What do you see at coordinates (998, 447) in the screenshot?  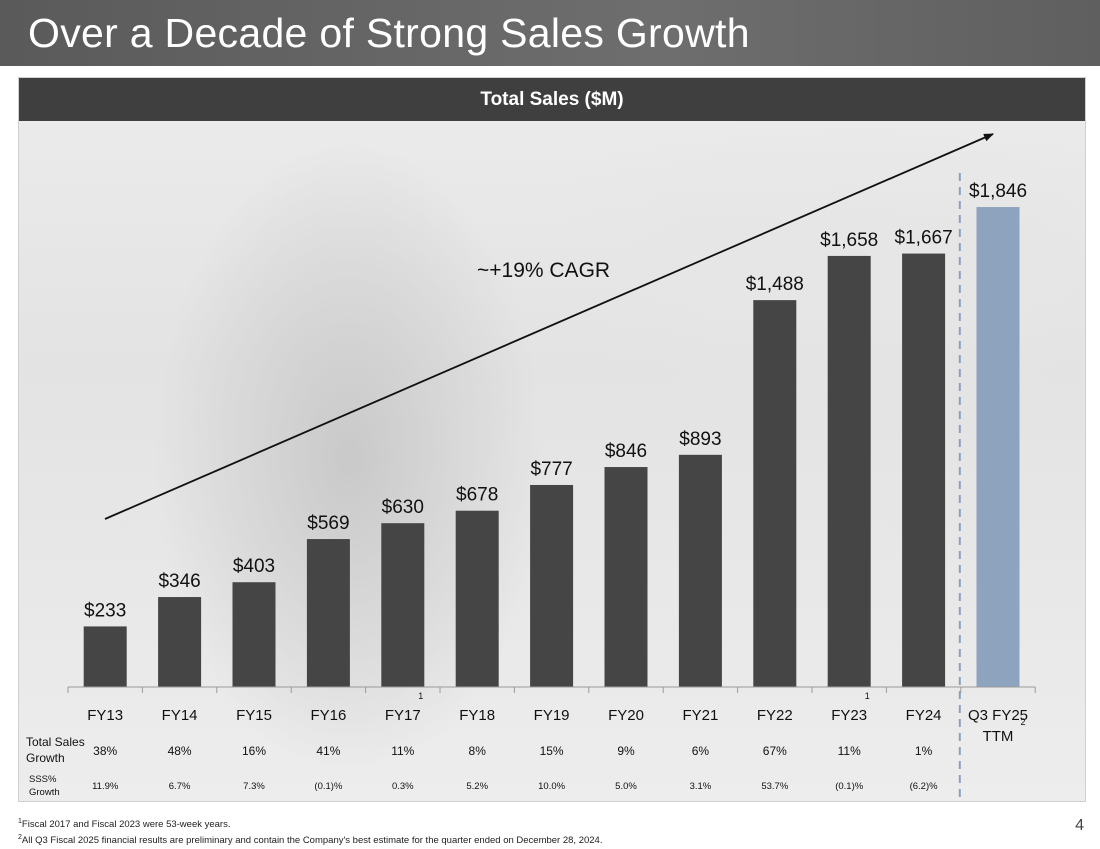 I see `bar-q3-fy25-ttm` at bounding box center [998, 447].